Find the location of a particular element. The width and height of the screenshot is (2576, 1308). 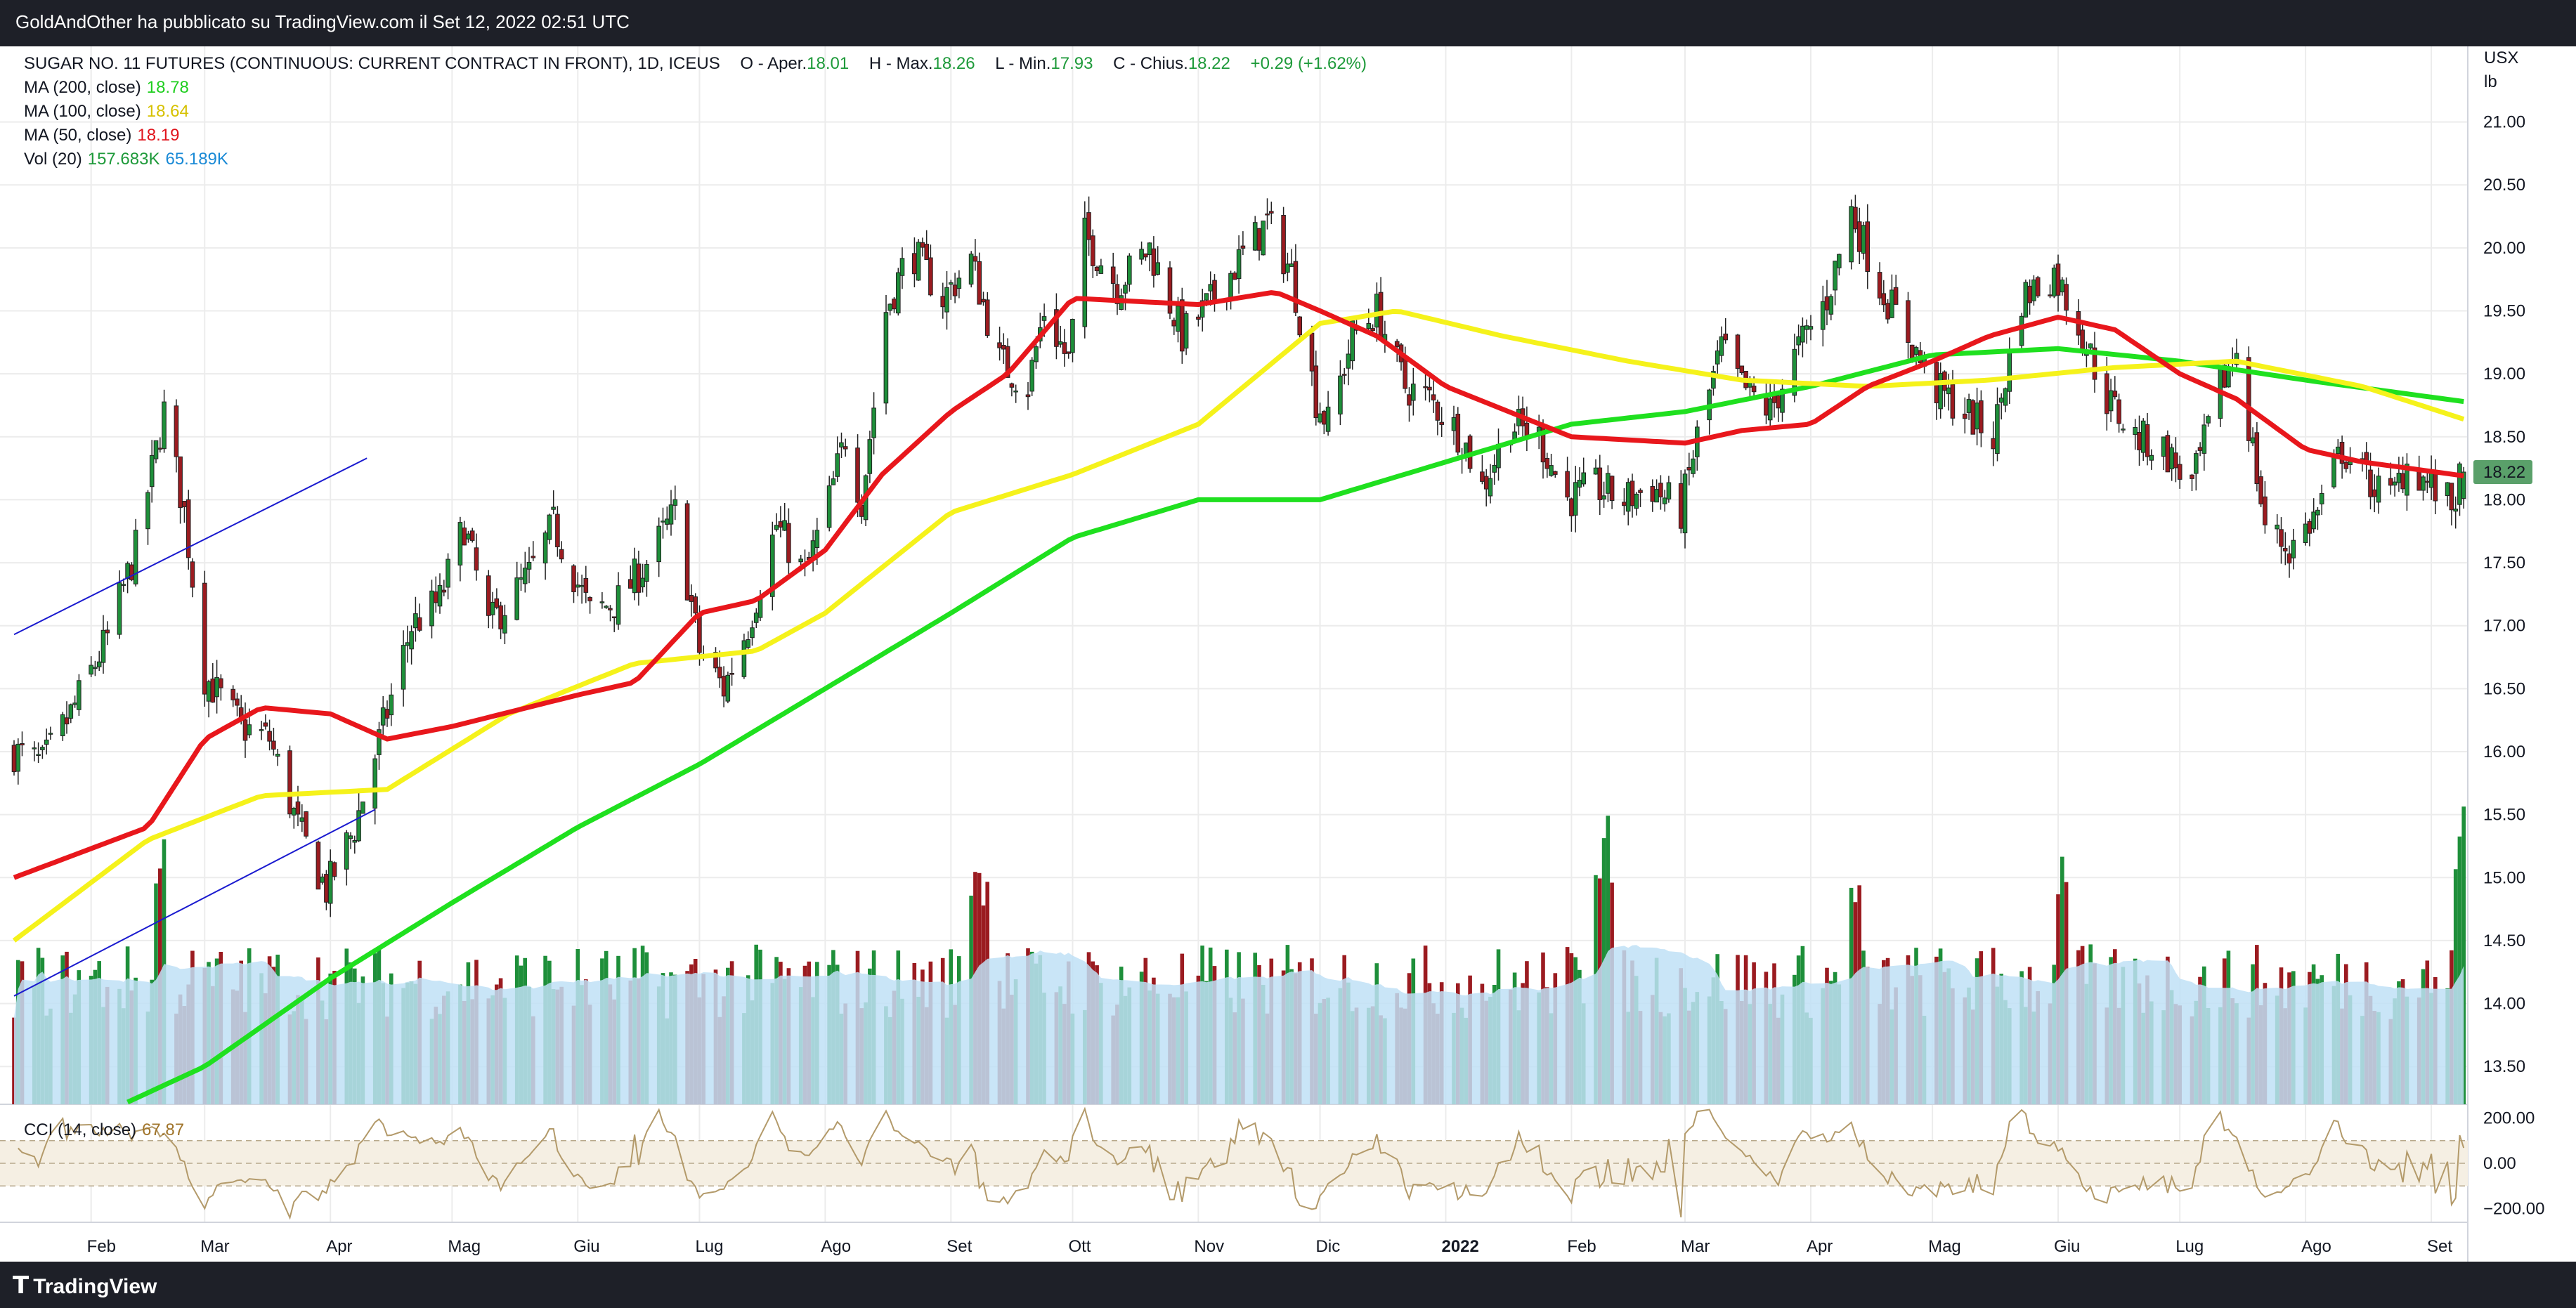

cci-legend: CCI (14, close) 67.87 is located at coordinates (104, 1130).